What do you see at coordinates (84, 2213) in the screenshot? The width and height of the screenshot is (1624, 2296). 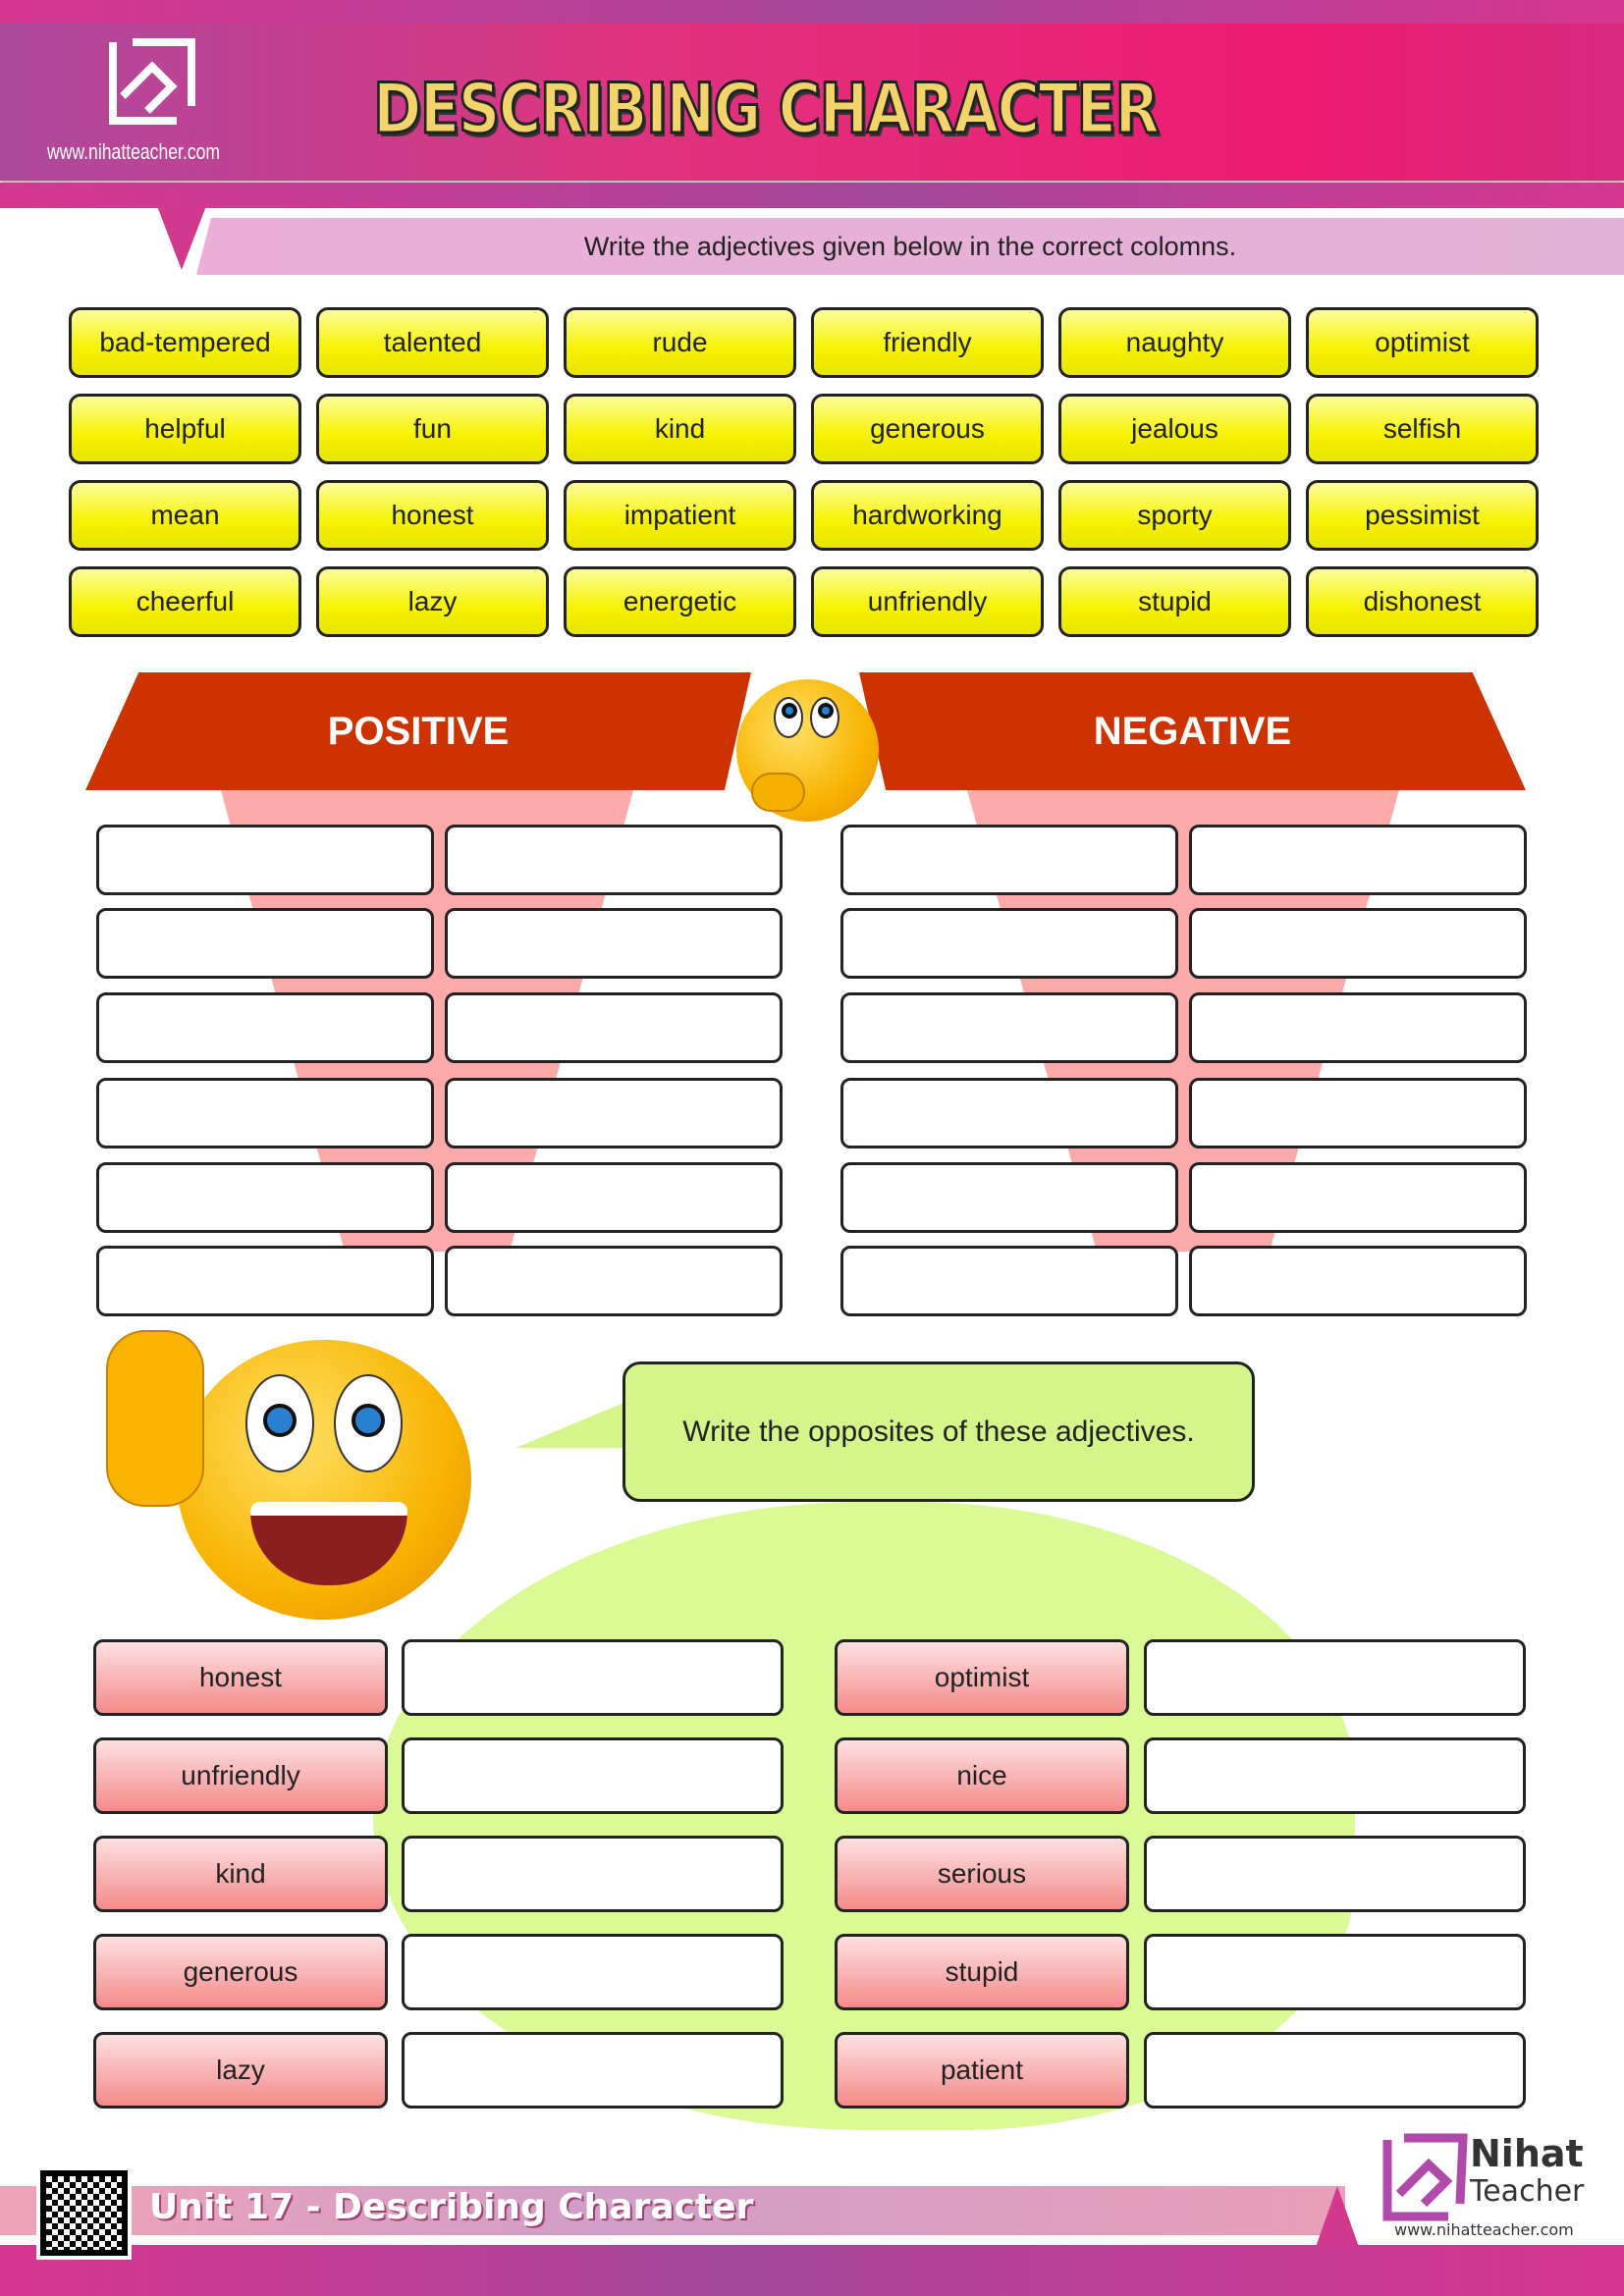 I see `qr-code-icon` at bounding box center [84, 2213].